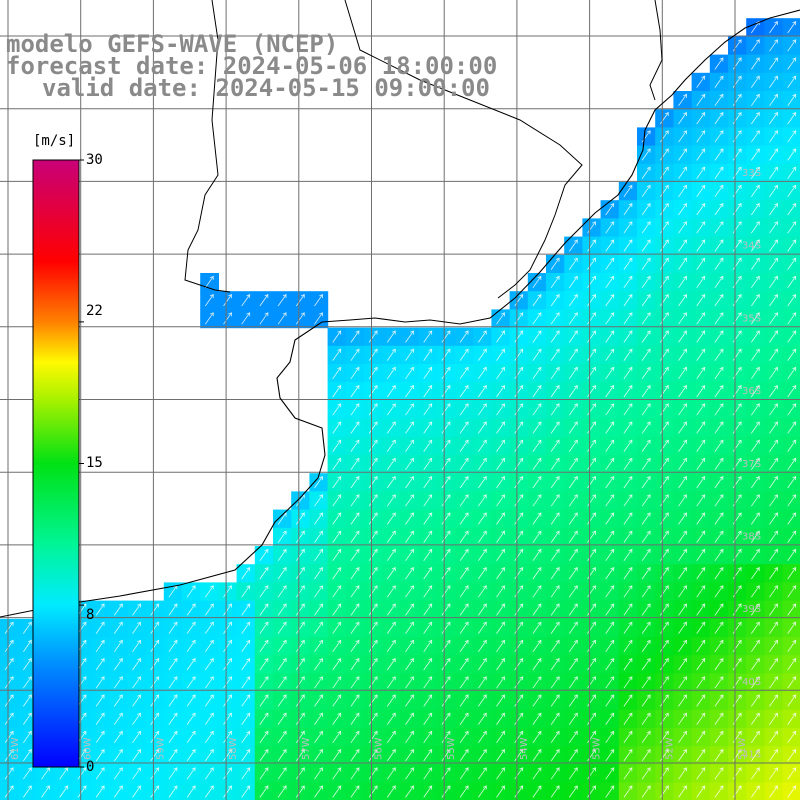  Describe the element at coordinates (751, 318) in the screenshot. I see `lat-label: 35S` at that location.